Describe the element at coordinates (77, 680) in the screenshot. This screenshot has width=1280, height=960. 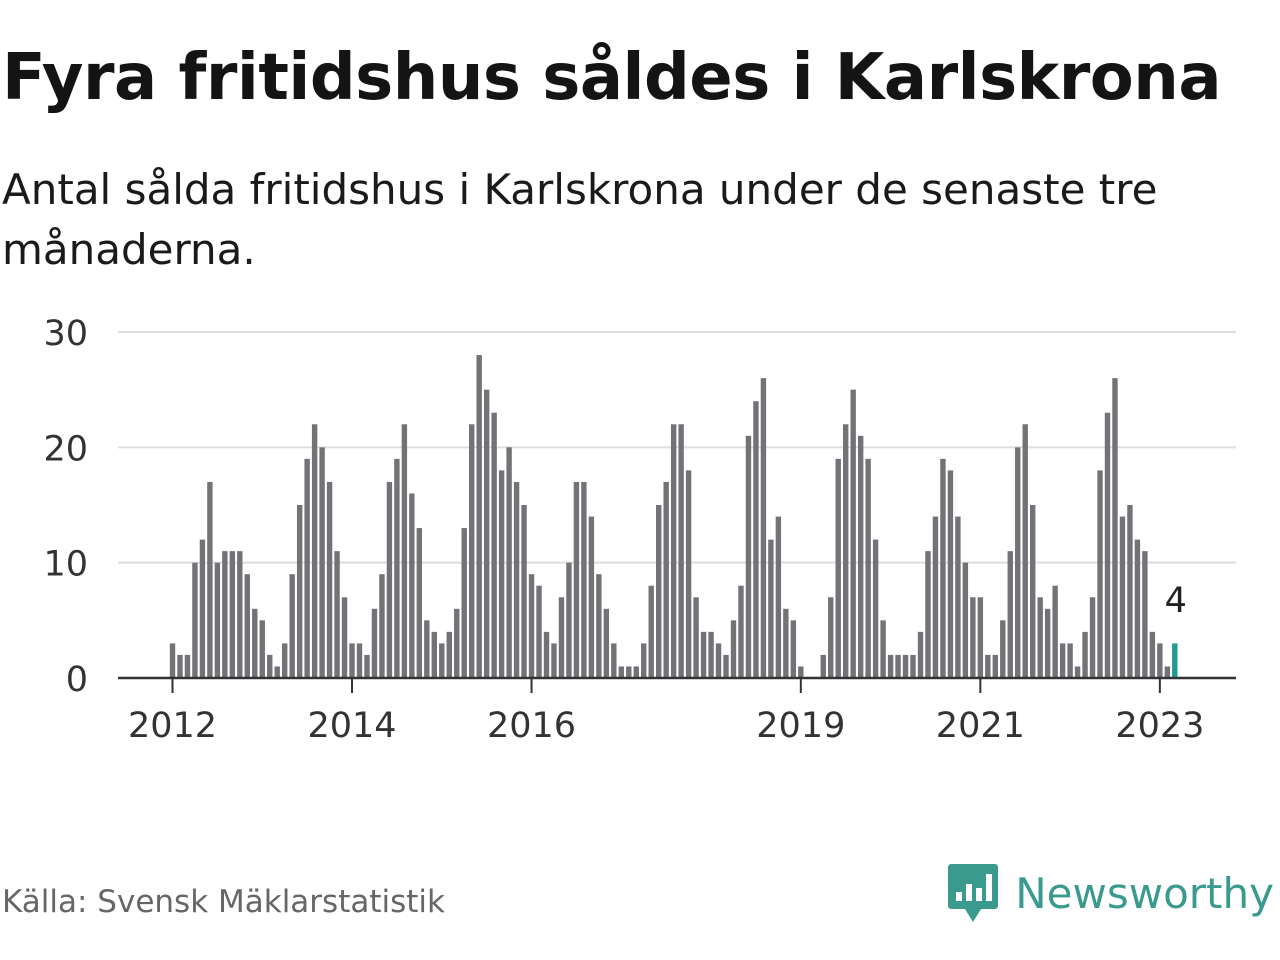
I see `y-tick-label: 0` at that location.